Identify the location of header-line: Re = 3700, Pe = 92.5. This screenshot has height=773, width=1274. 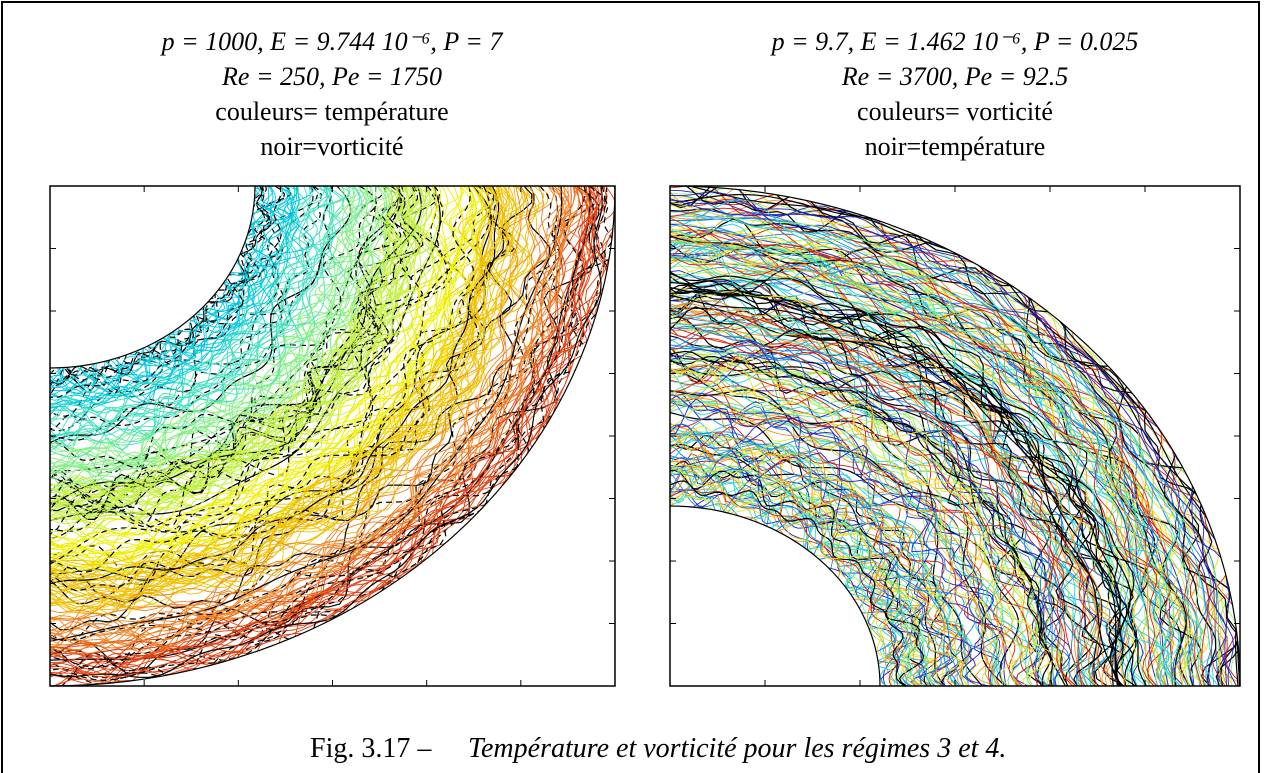
(954, 76).